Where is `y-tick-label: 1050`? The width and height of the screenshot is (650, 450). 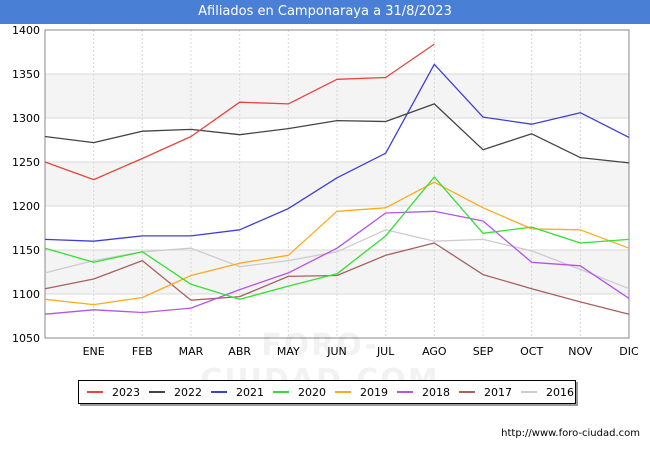 y-tick-label: 1050 is located at coordinates (26, 338).